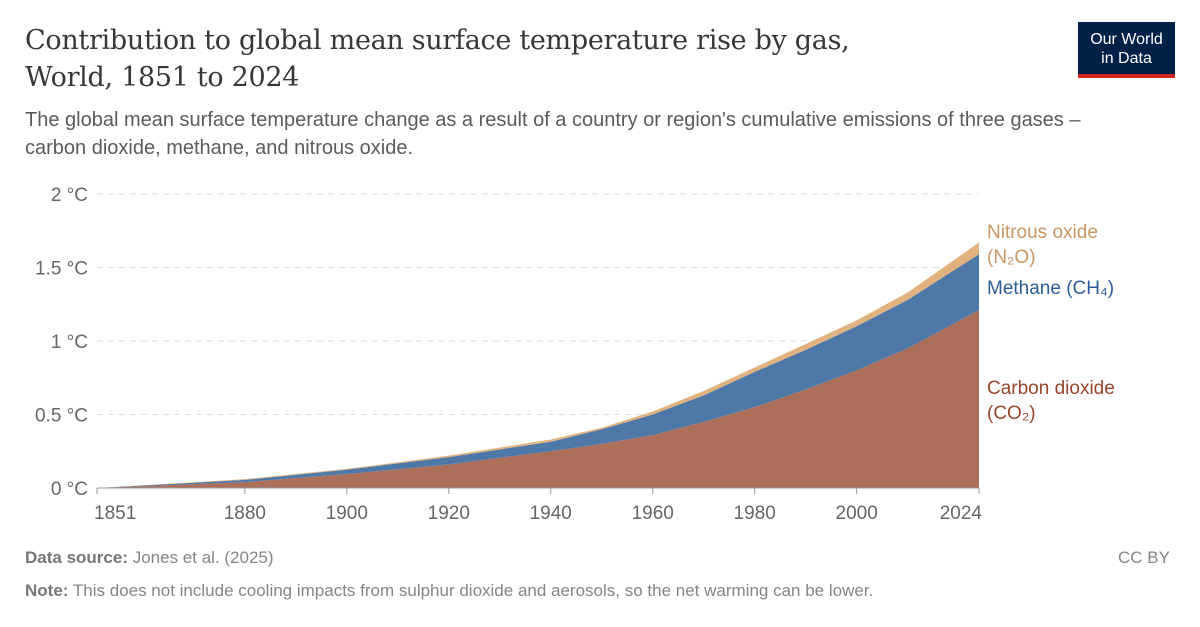 The height and width of the screenshot is (627, 1200). Describe the element at coordinates (857, 513) in the screenshot. I see `x-tick-label: 2000` at that location.